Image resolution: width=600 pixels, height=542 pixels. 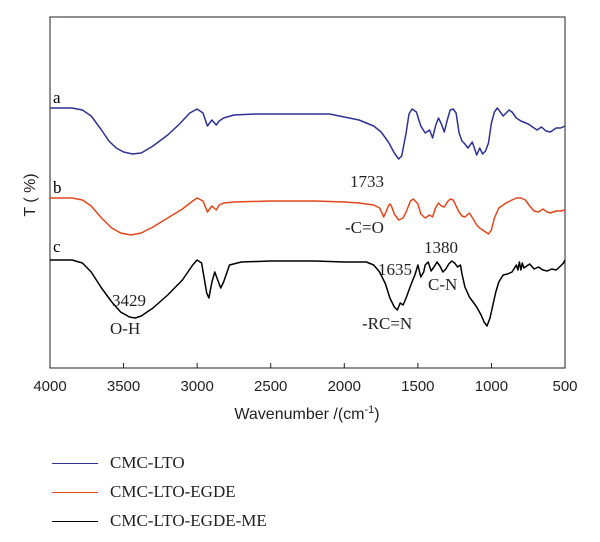 I want to click on x-axis-ticks: 4000 3500 3000 2500 2000 1500 1000 500, so click(x=305, y=379).